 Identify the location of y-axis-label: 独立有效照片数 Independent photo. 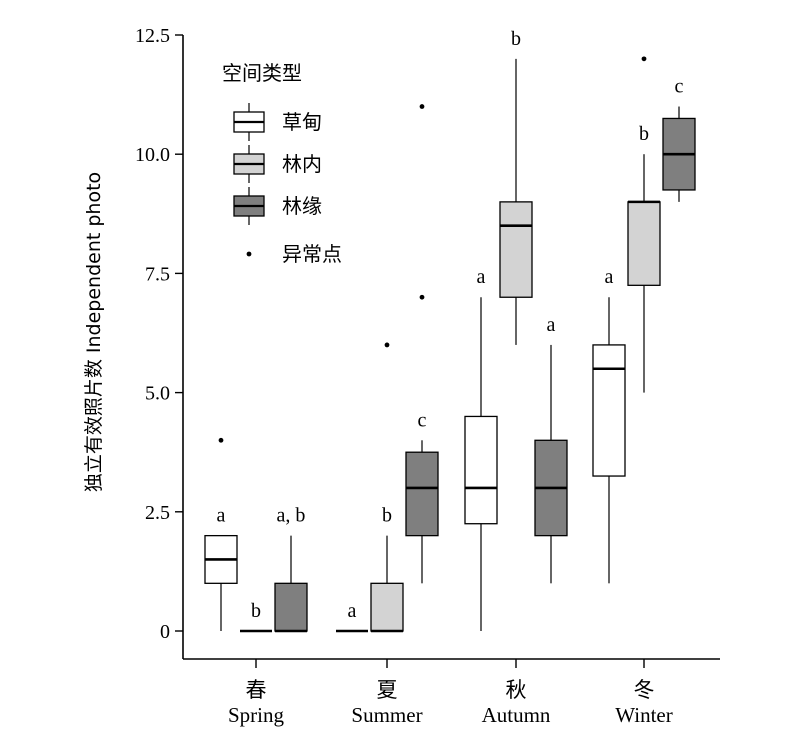
(94, 332).